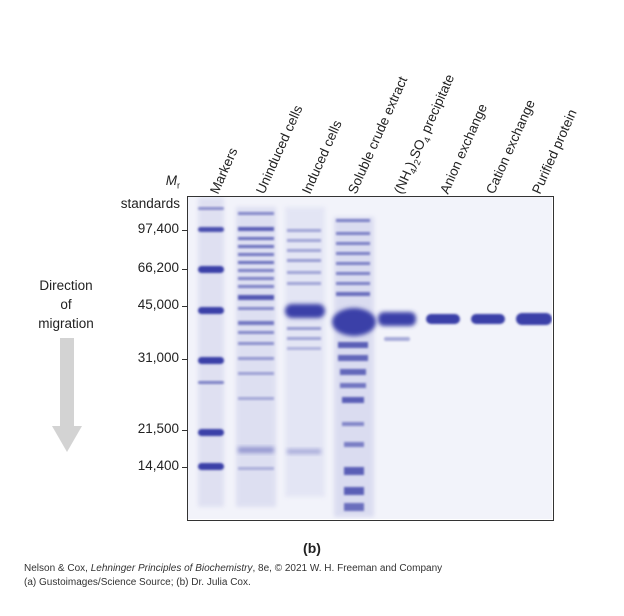  Describe the element at coordinates (354, 367) in the screenshot. I see `lane-soluble-crude-extract` at that location.